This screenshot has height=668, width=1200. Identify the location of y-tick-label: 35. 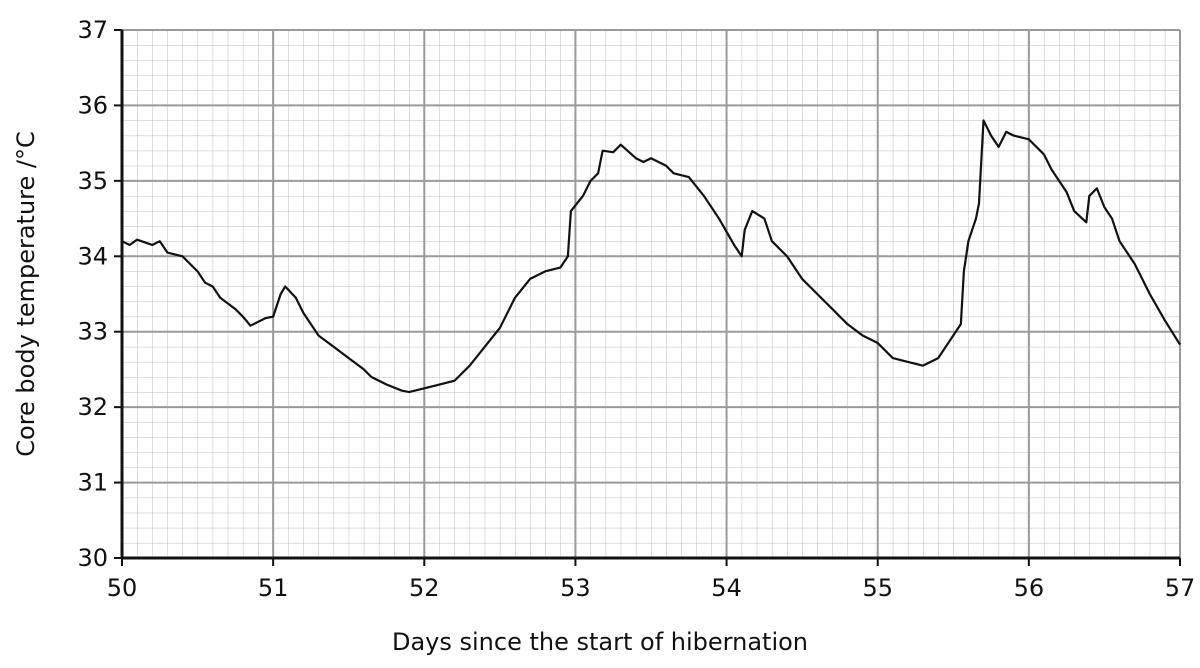
(92, 181).